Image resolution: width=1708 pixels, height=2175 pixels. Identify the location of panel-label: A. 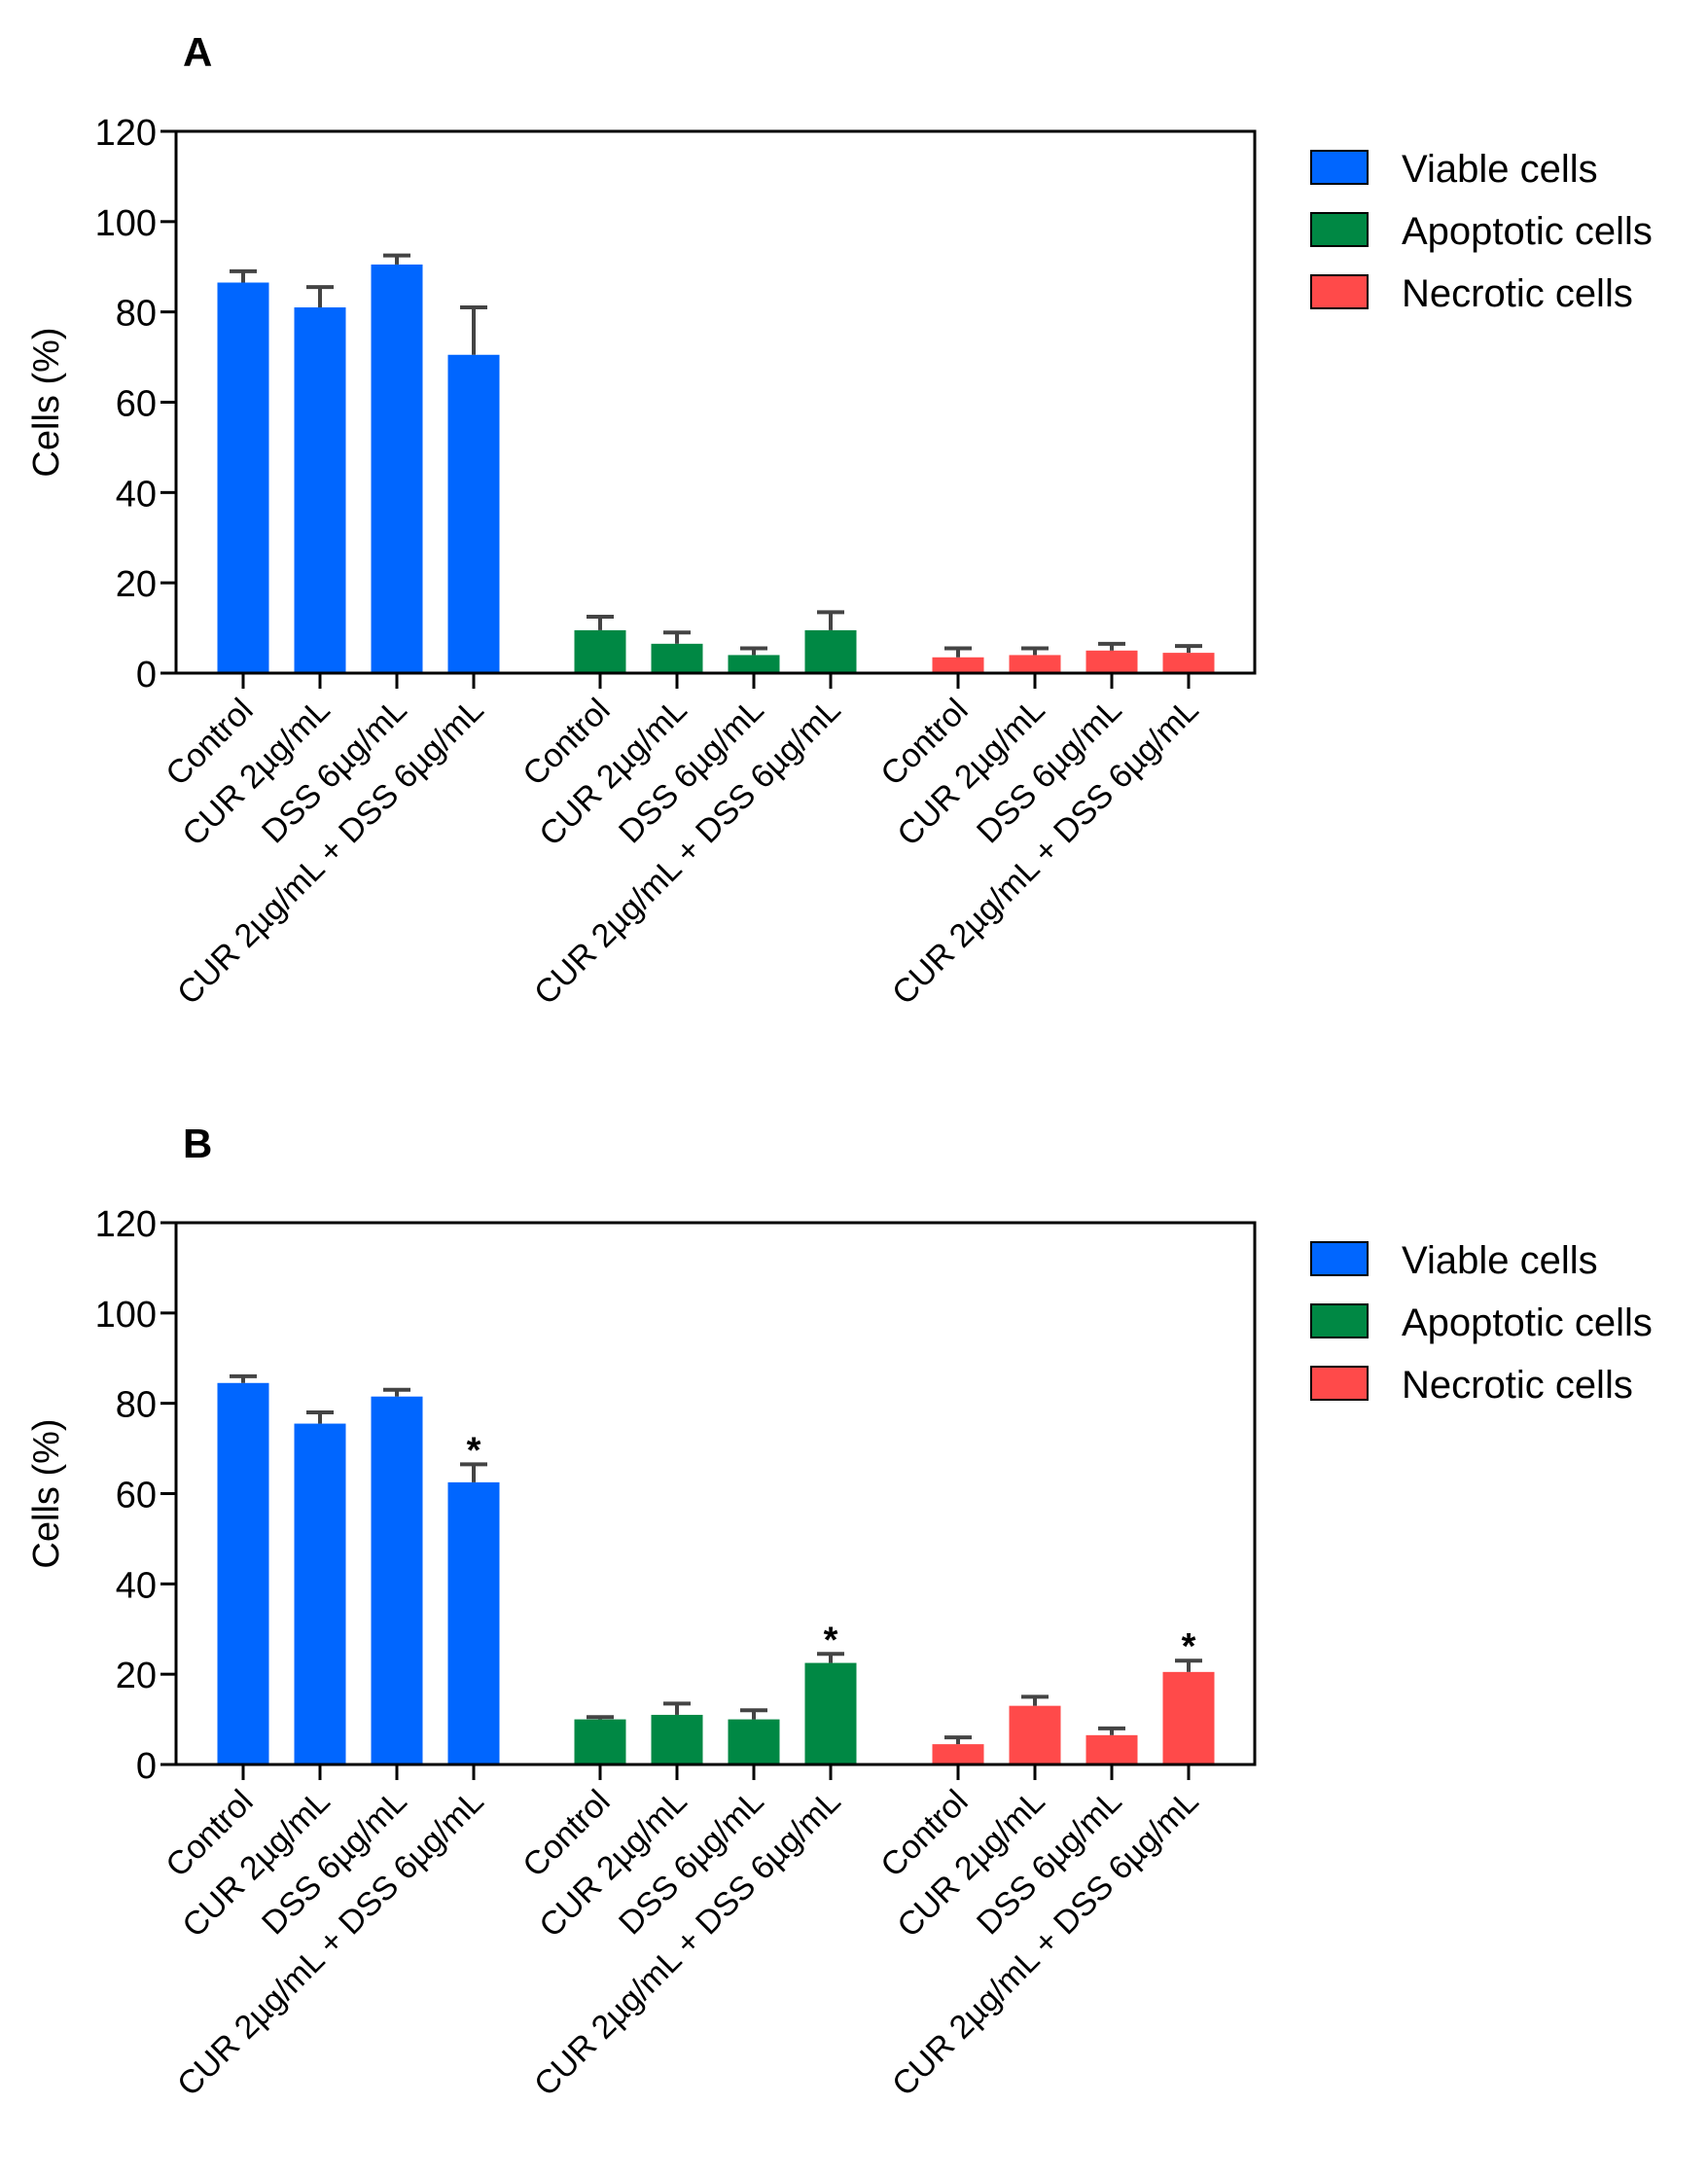
(198, 52).